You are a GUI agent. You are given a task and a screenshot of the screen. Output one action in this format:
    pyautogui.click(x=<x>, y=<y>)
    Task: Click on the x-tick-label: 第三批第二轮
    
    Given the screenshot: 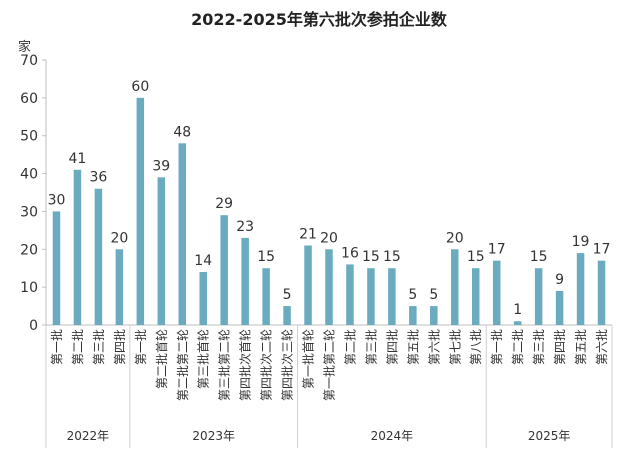 What is the action you would take?
    pyautogui.click(x=224, y=365)
    